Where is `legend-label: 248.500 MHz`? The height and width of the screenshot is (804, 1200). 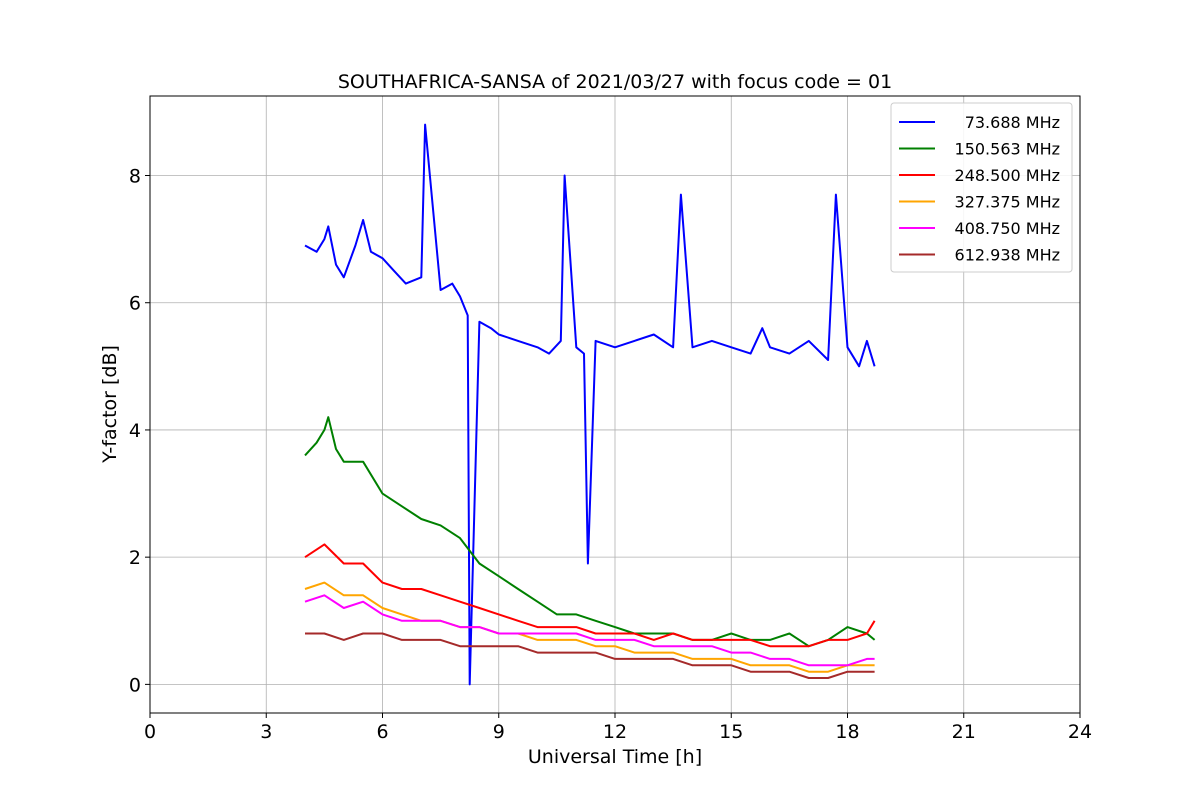 legend-label: 248.500 MHz is located at coordinates (1007, 175).